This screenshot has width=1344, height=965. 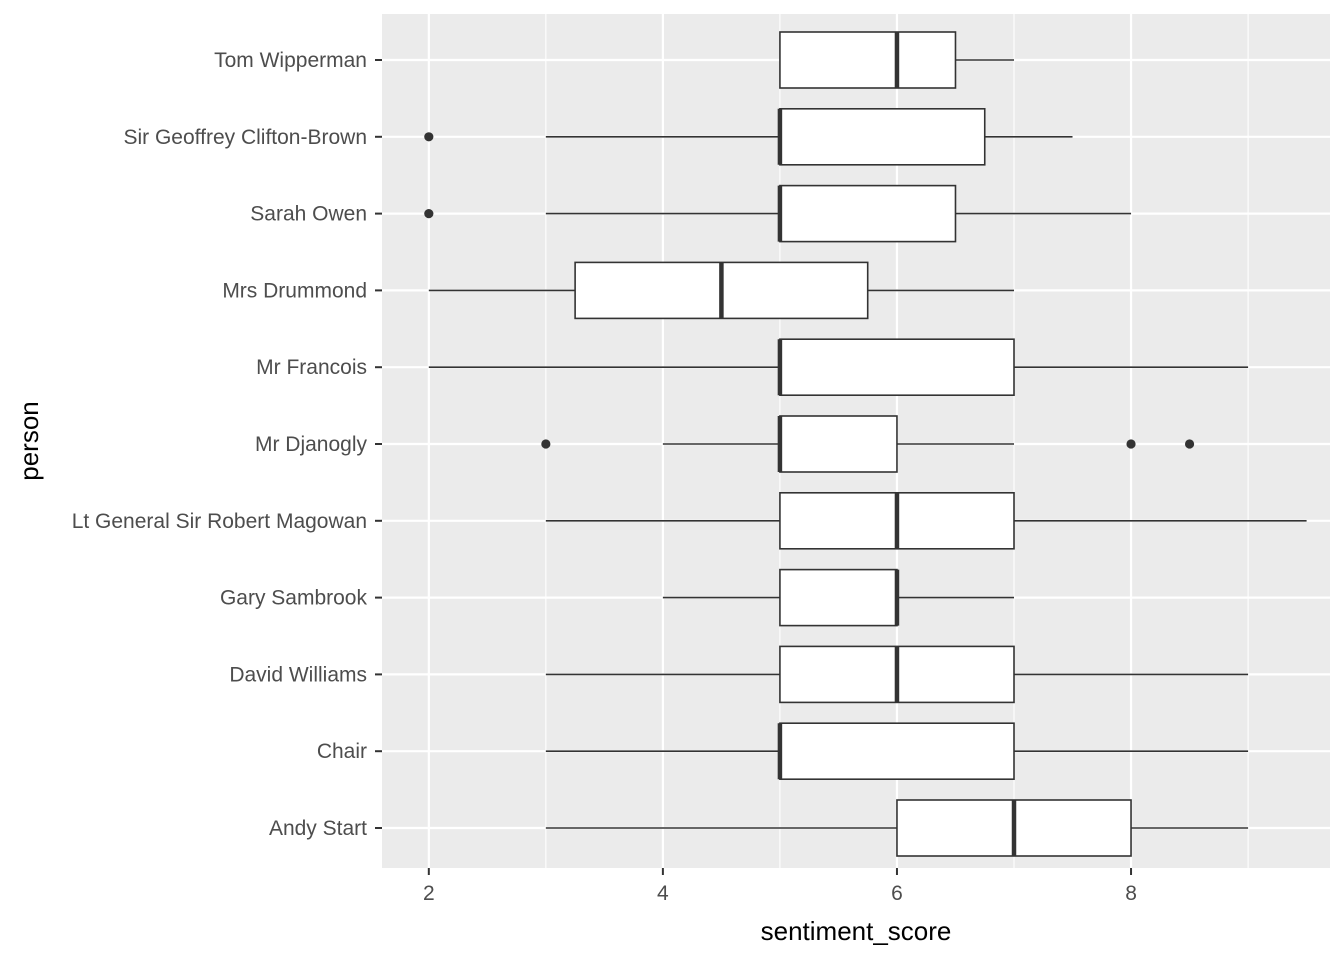 What do you see at coordinates (778, 213) in the screenshot?
I see `box-sarah-owen` at bounding box center [778, 213].